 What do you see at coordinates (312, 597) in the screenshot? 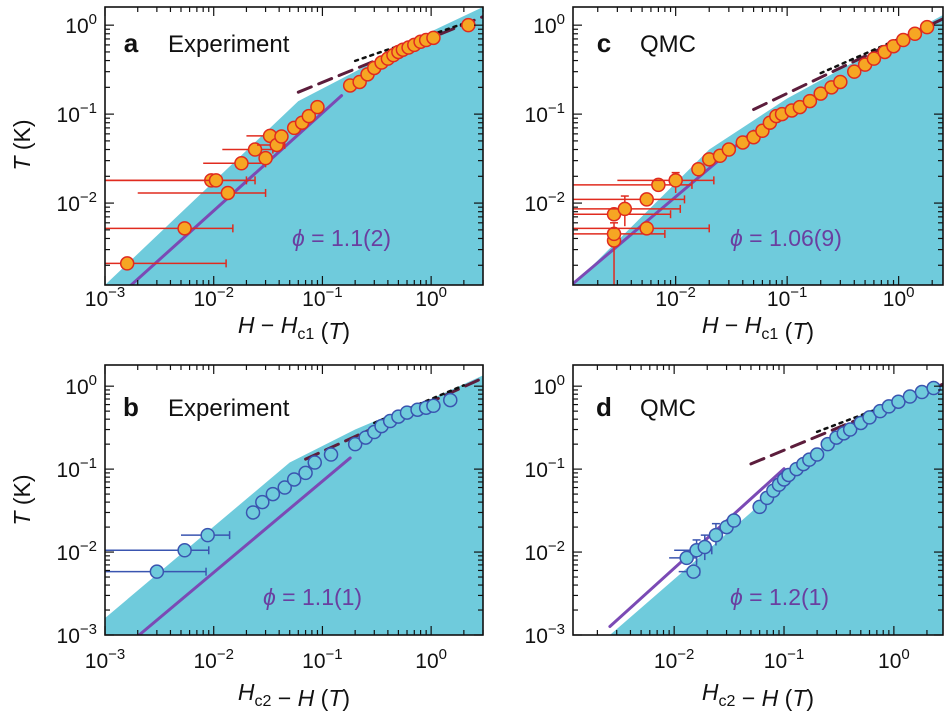
I see `phi-exponent-label: ϕ = 1.1(1)` at bounding box center [312, 597].